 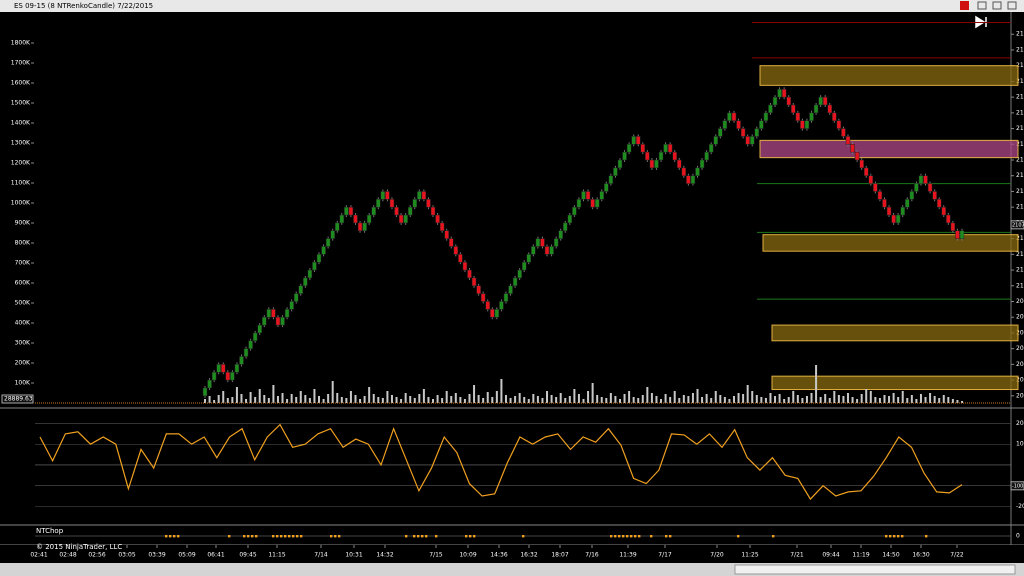 What do you see at coordinates (1020, 395) in the screenshot?
I see `y-tick-label: 2086` at bounding box center [1020, 395].